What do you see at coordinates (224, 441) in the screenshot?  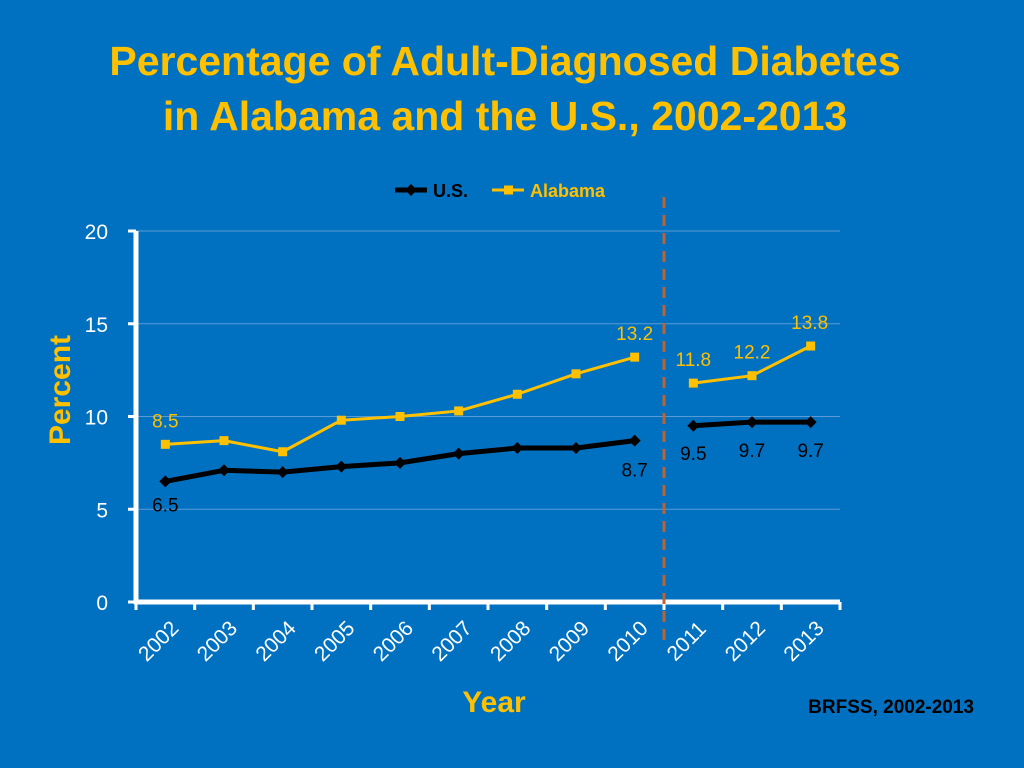 I see `alabama-point-2003` at bounding box center [224, 441].